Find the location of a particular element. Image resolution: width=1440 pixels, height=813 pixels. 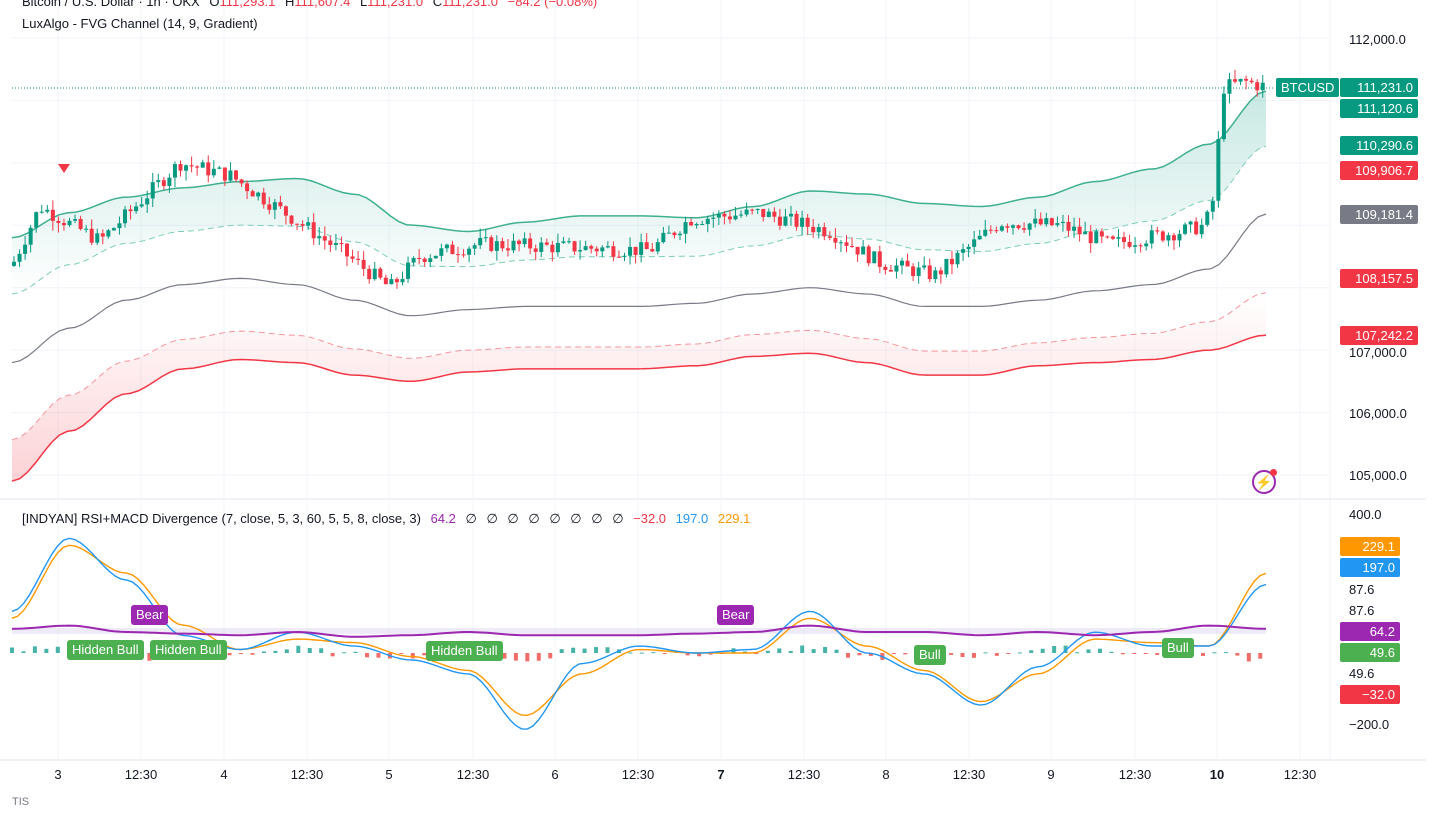

time-label: 10 is located at coordinates (1217, 774).